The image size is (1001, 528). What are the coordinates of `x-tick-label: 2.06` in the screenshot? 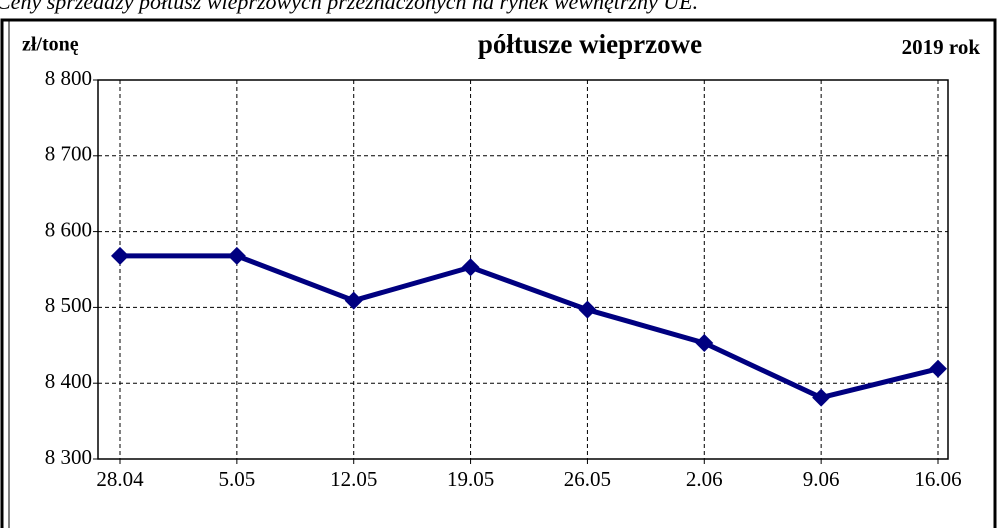 It's located at (704, 479).